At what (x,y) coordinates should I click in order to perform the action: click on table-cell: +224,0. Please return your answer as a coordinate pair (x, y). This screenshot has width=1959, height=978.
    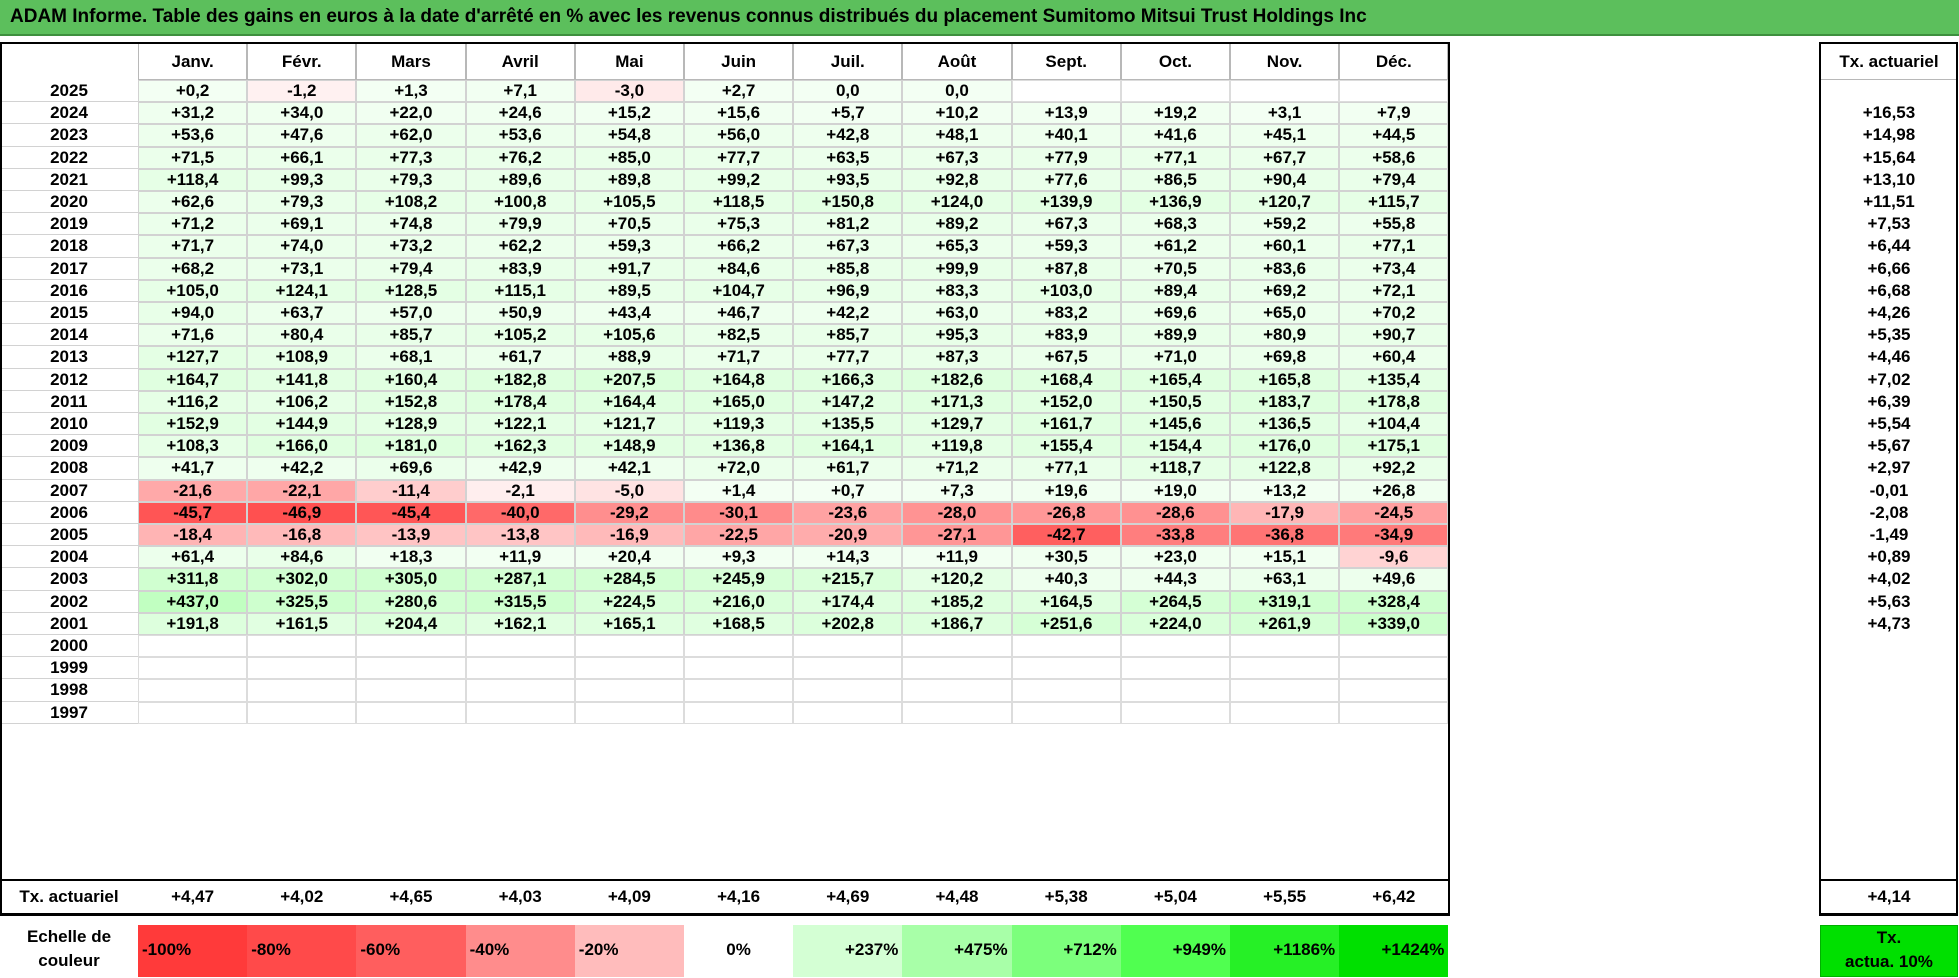
    Looking at the image, I should click on (1175, 623).